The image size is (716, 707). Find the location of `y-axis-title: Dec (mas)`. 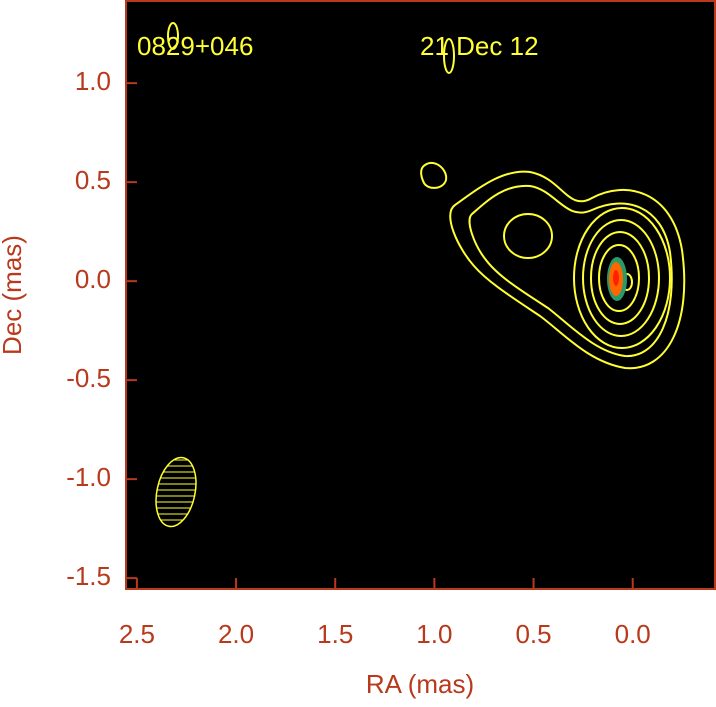

y-axis-title: Dec (mas) is located at coordinates (13, 295).